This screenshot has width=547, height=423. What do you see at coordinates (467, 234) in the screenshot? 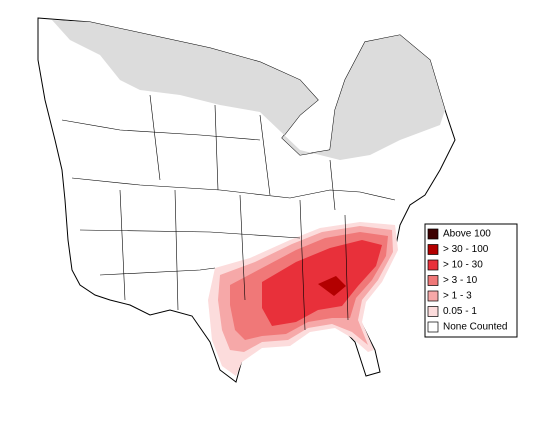
I see `legend-label: Above 100` at bounding box center [467, 234].